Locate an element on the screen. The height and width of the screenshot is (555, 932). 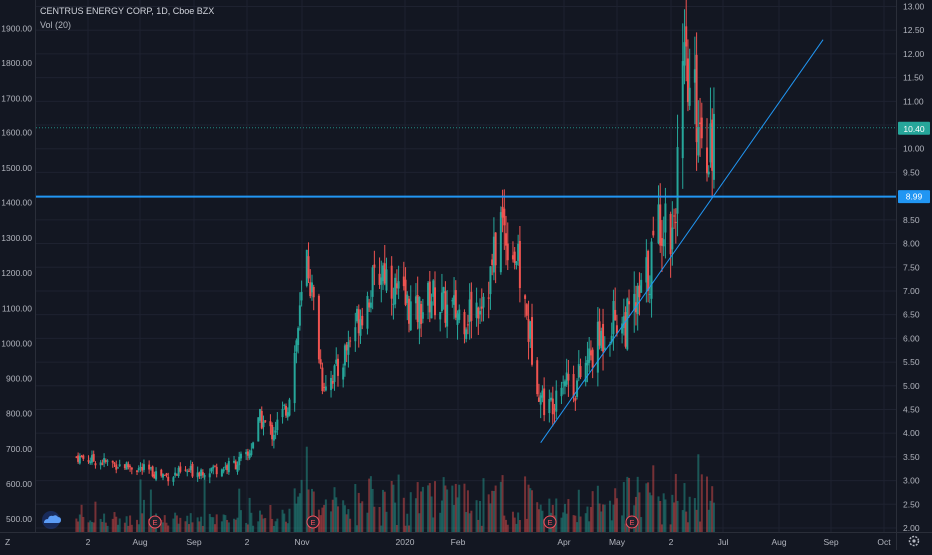
time-axis-label: Nov is located at coordinates (302, 542).